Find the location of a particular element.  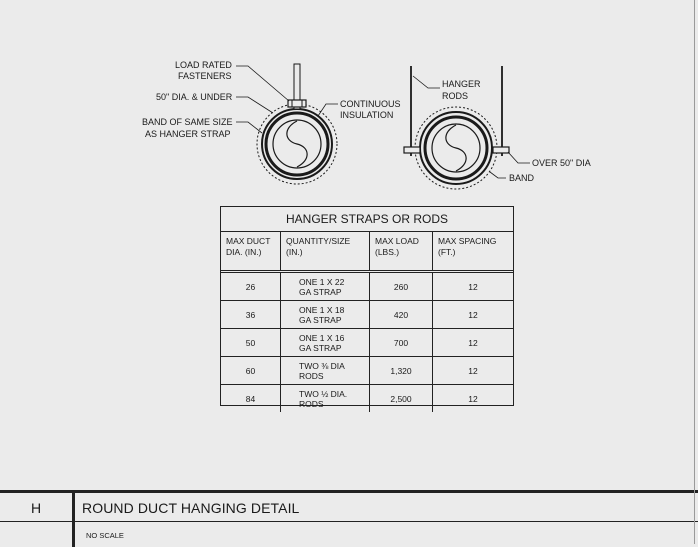

size-line-1: TWO ⅜ DIA is located at coordinates (322, 365).